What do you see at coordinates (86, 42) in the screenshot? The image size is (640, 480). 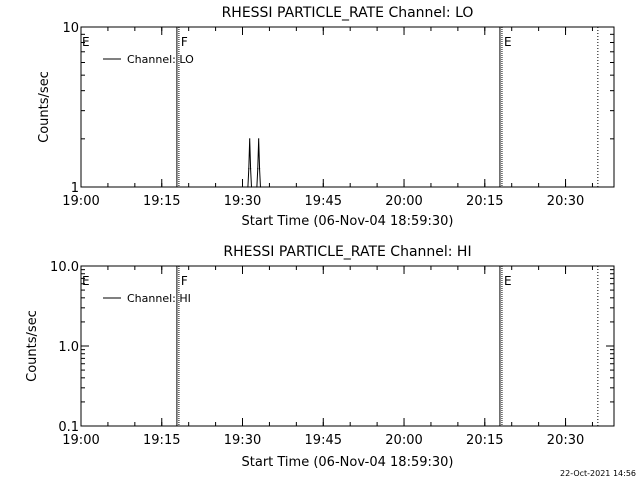 I see `chart1-edge-label: E` at bounding box center [86, 42].